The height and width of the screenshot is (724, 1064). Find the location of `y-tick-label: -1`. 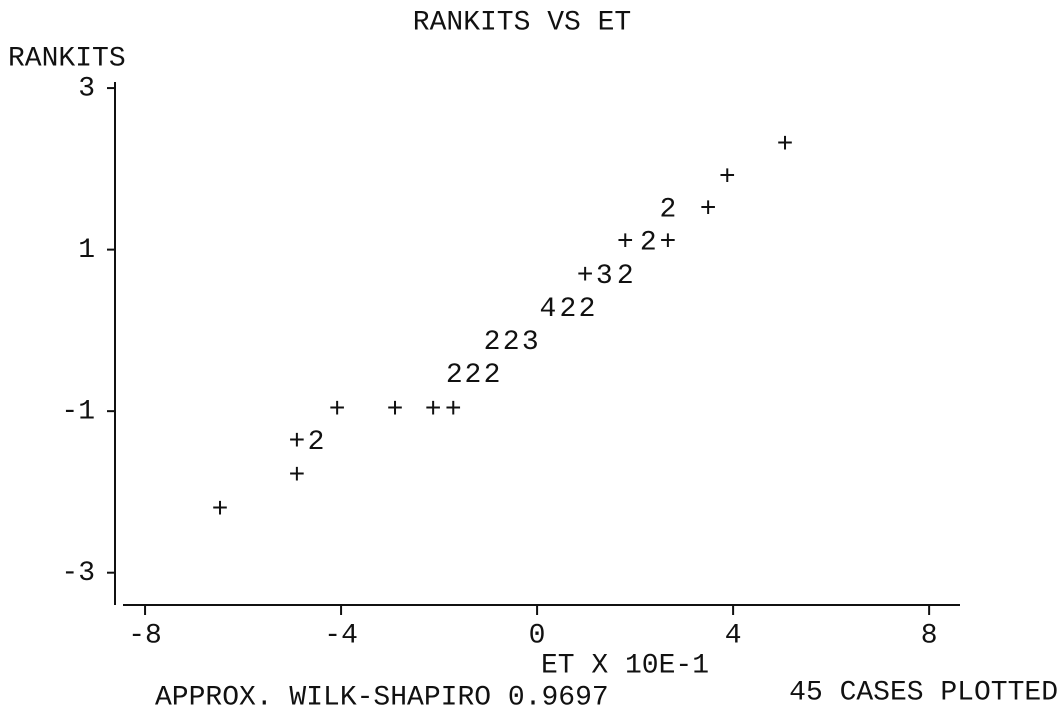

y-tick-label: -1 is located at coordinates (78, 412).